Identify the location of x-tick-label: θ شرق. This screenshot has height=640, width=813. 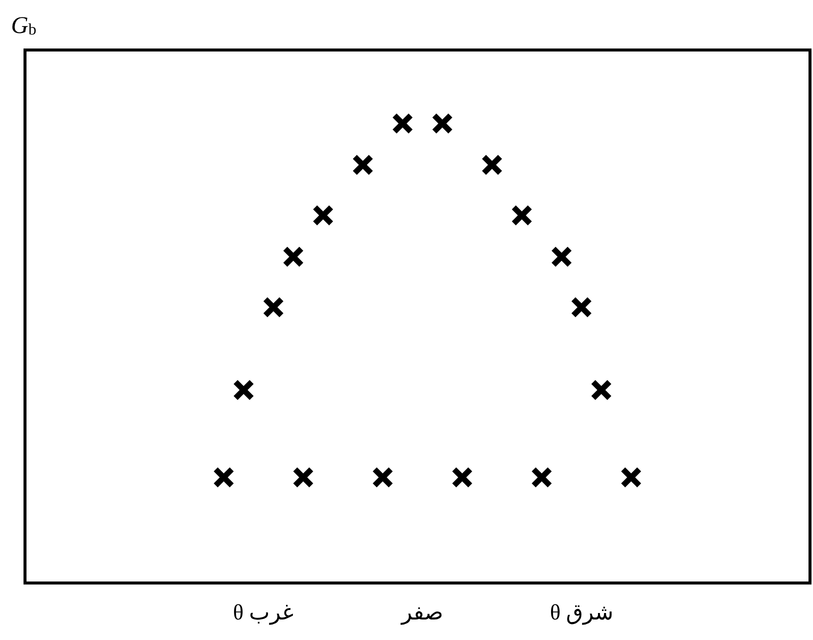
(581, 613).